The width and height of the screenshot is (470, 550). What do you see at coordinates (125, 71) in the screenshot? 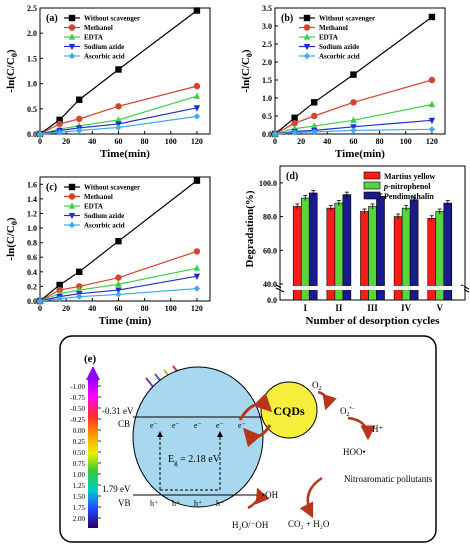
I see `plot-frame` at bounding box center [125, 71].